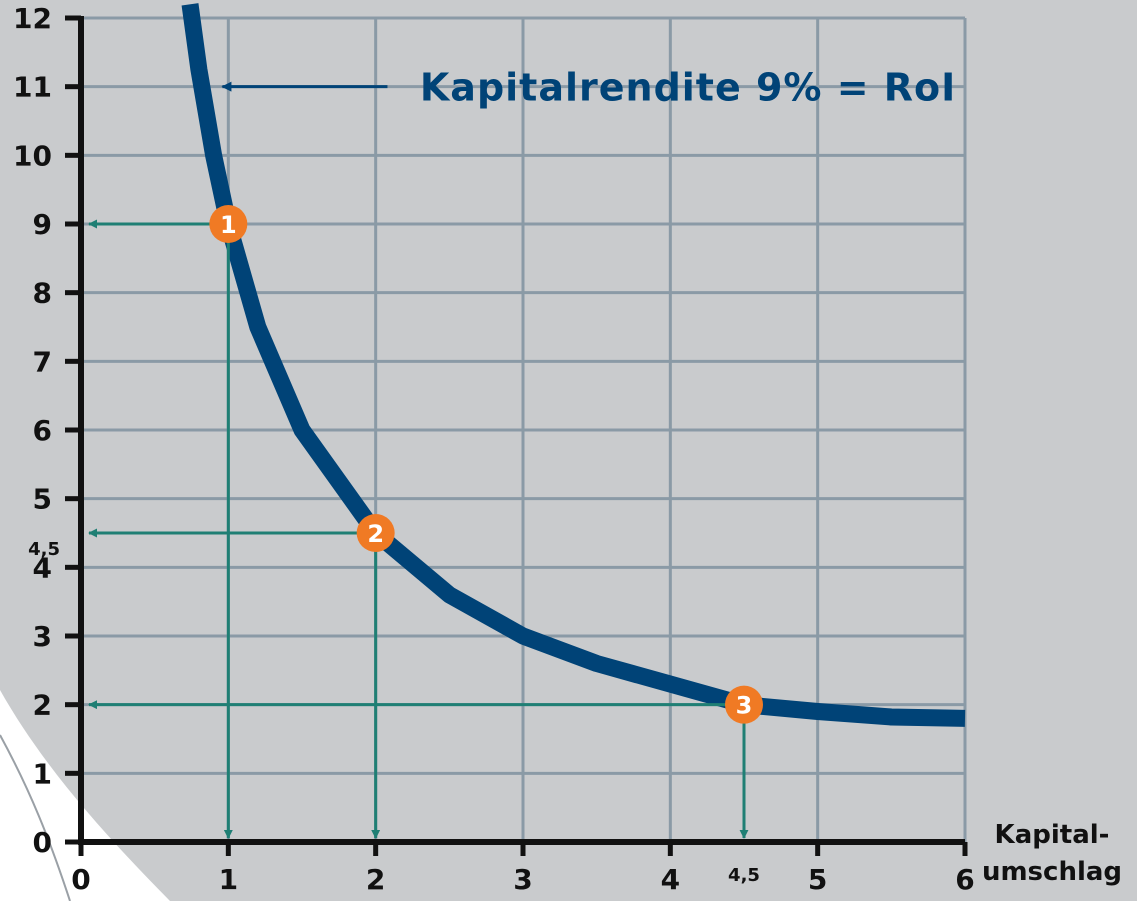 The image size is (1137, 901). I want to click on x-axis-title-line-1: Kapital-, so click(1052, 835).